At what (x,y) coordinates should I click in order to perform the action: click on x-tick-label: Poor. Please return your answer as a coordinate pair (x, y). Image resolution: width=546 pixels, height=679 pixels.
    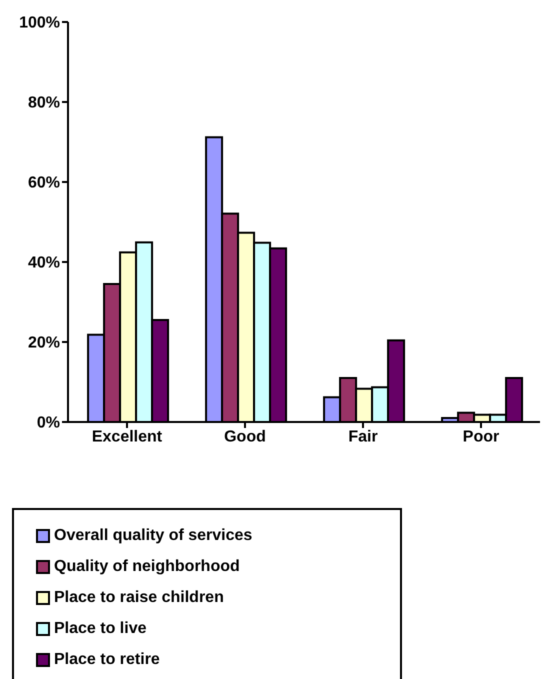
    Looking at the image, I should click on (481, 437).